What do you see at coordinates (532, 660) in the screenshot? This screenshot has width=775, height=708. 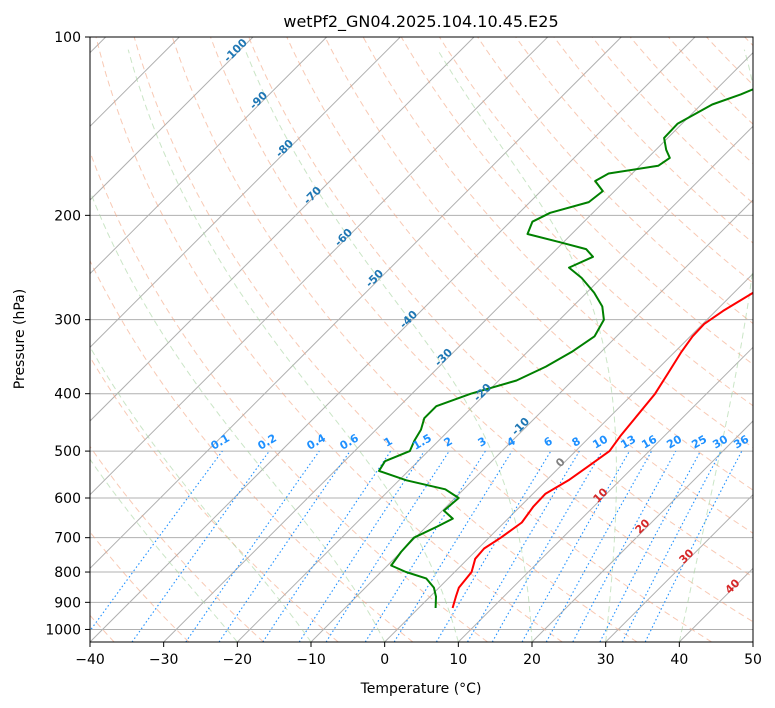 I see `x-tick-label: 20` at bounding box center [532, 660].